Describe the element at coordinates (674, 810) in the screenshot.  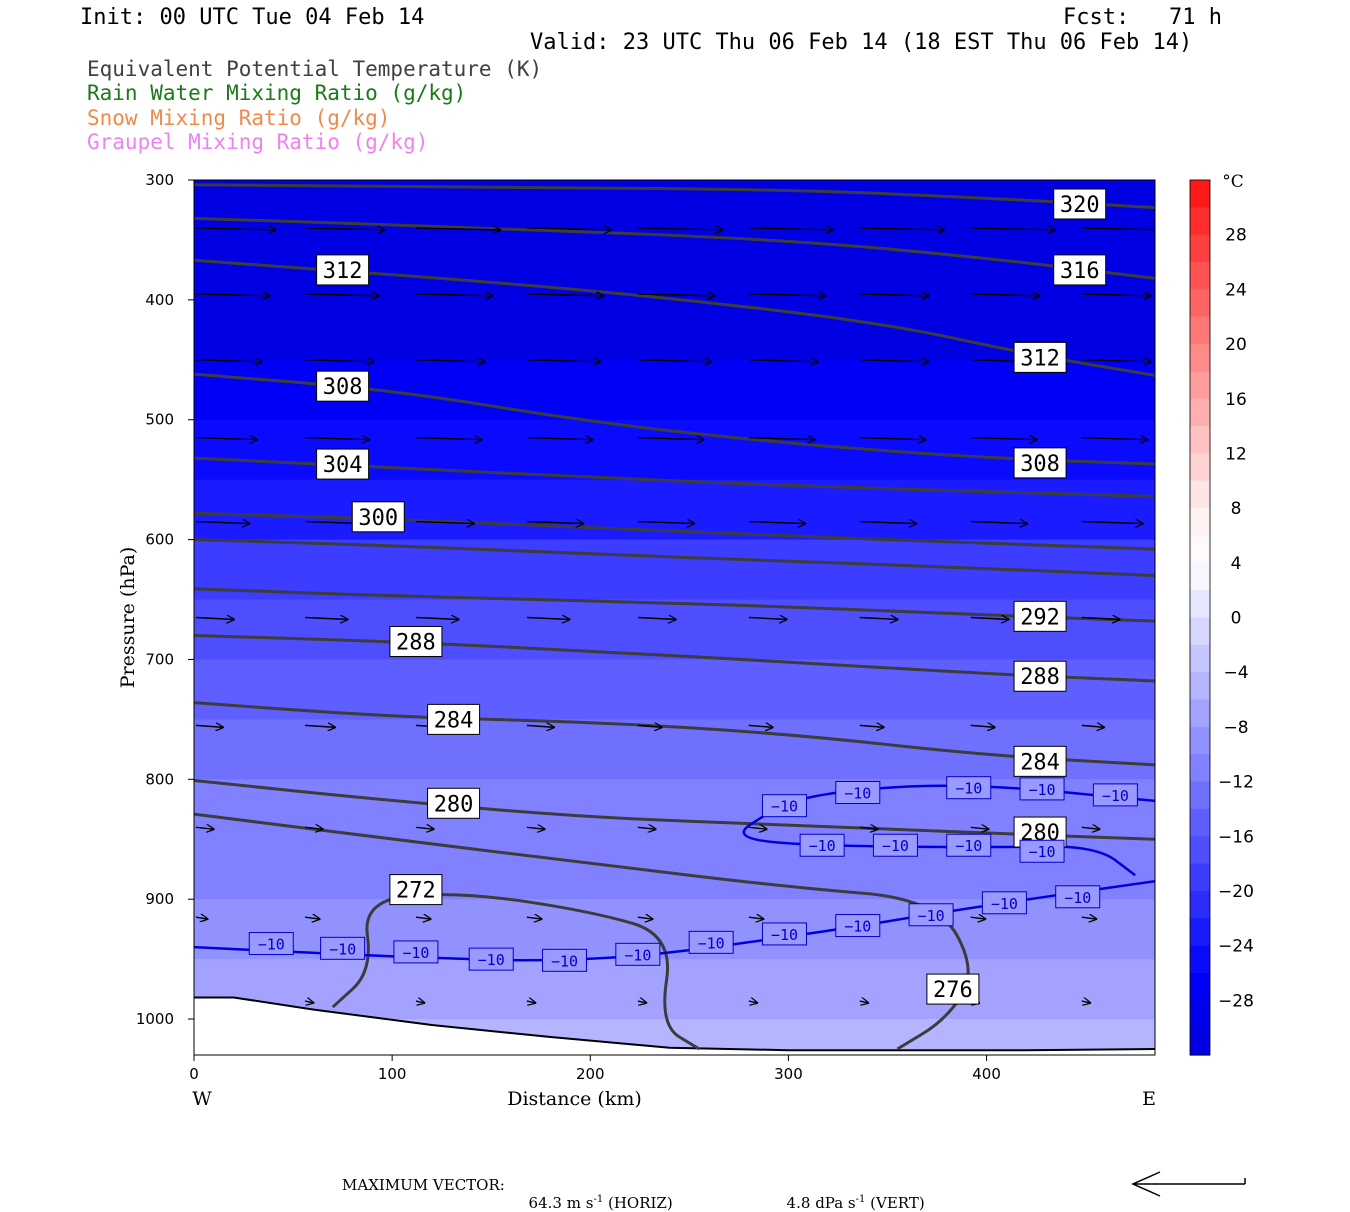
I see `temperature-band` at that location.